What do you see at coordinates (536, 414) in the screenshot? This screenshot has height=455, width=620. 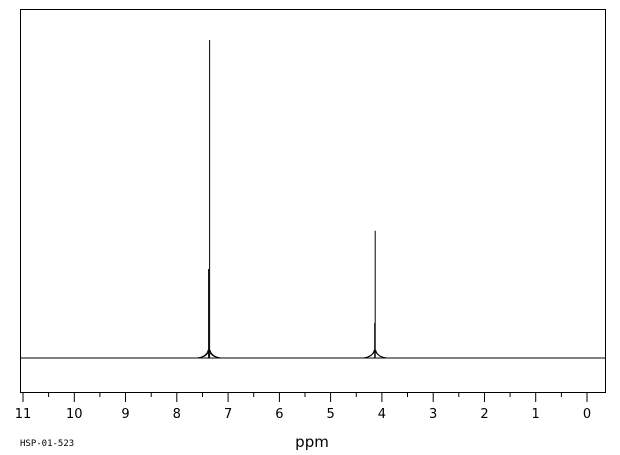 I see `x-tick-label: 1` at bounding box center [536, 414].